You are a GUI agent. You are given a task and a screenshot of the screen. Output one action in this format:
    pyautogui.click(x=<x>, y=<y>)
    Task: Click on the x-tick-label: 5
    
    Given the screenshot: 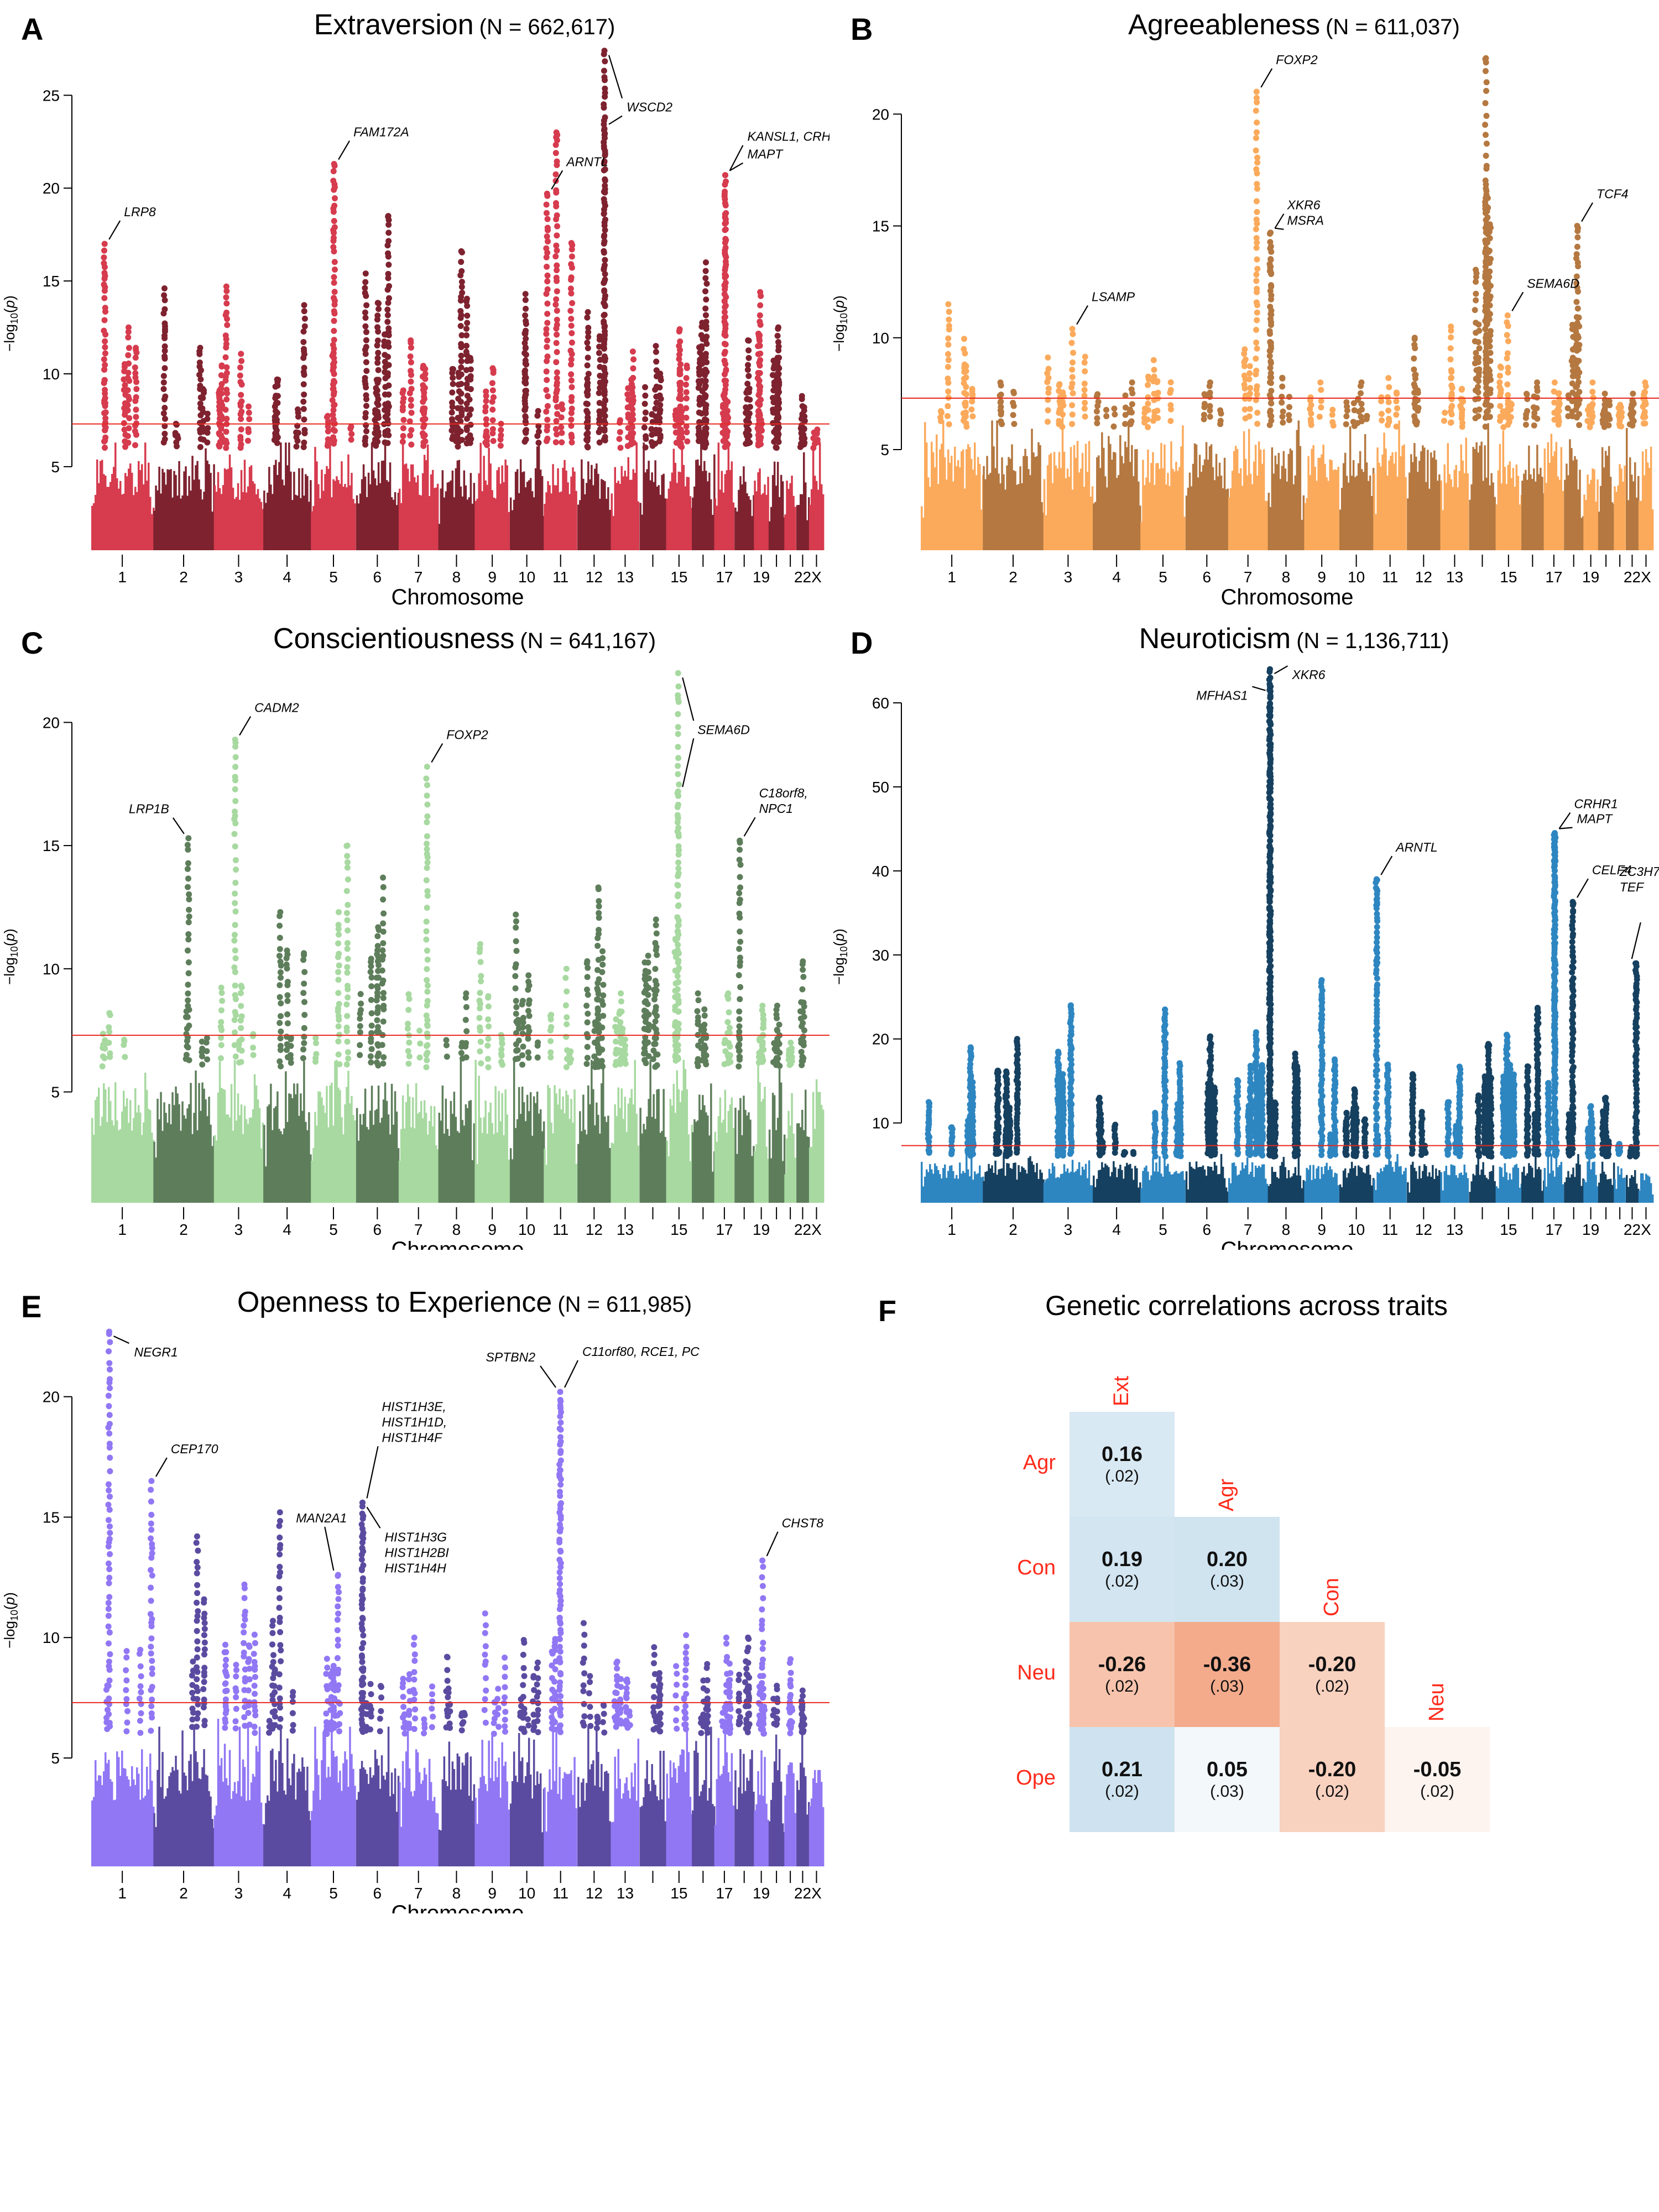 What is the action you would take?
    pyautogui.click(x=1163, y=577)
    